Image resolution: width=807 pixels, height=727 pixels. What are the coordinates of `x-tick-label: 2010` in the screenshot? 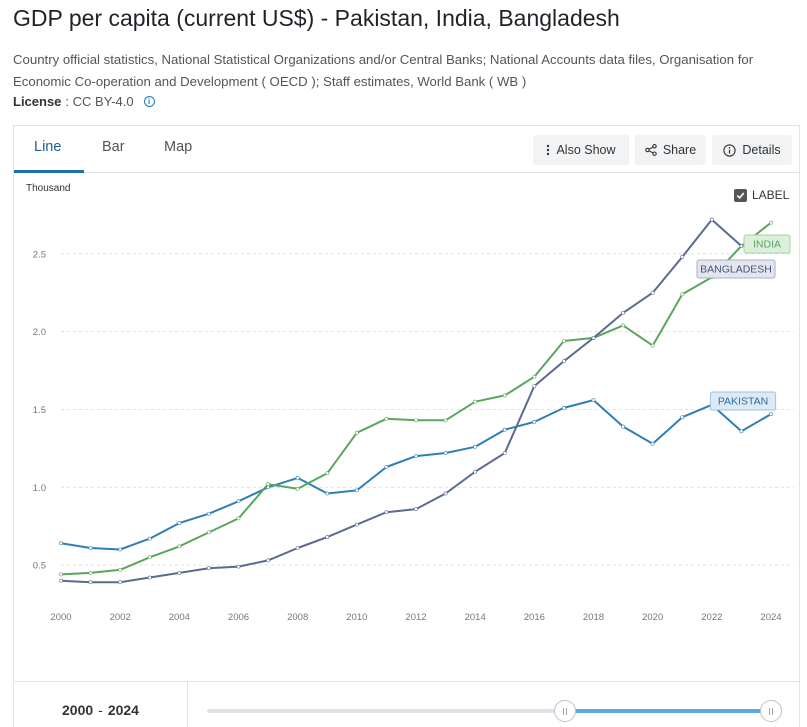 It's located at (356, 617).